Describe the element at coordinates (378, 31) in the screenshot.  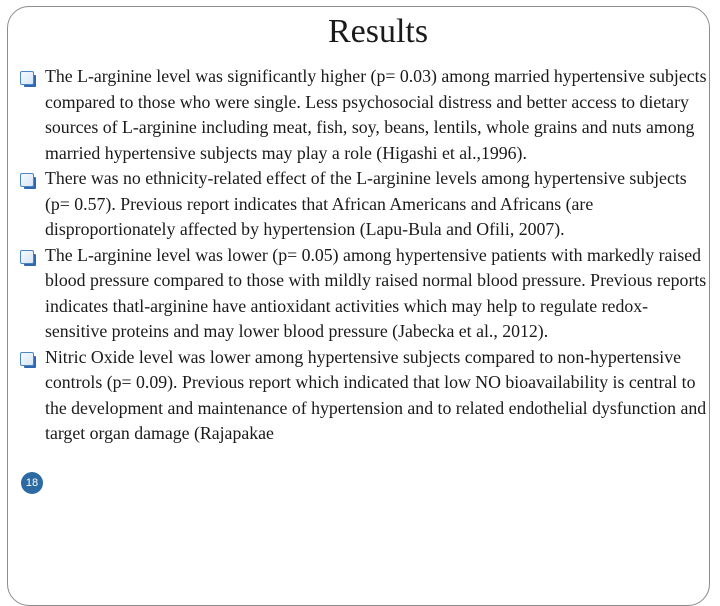
I see `slide-title: Results` at that location.